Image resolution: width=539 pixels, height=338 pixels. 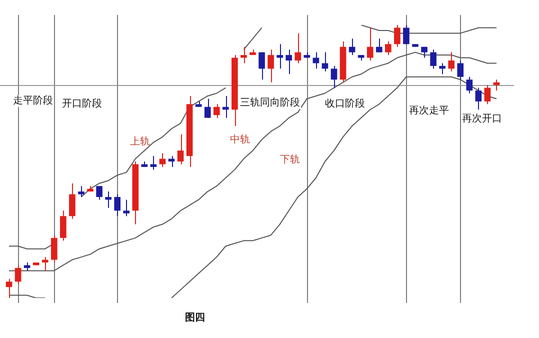 I want to click on series-label: 上轨, so click(x=140, y=142).